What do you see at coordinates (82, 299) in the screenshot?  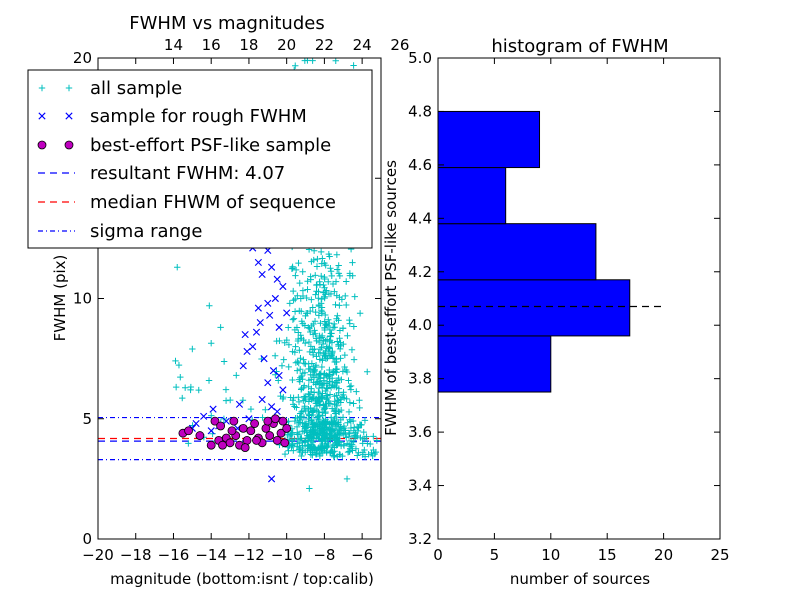 I see `scatter-y-tick-label: 10` at bounding box center [82, 299].